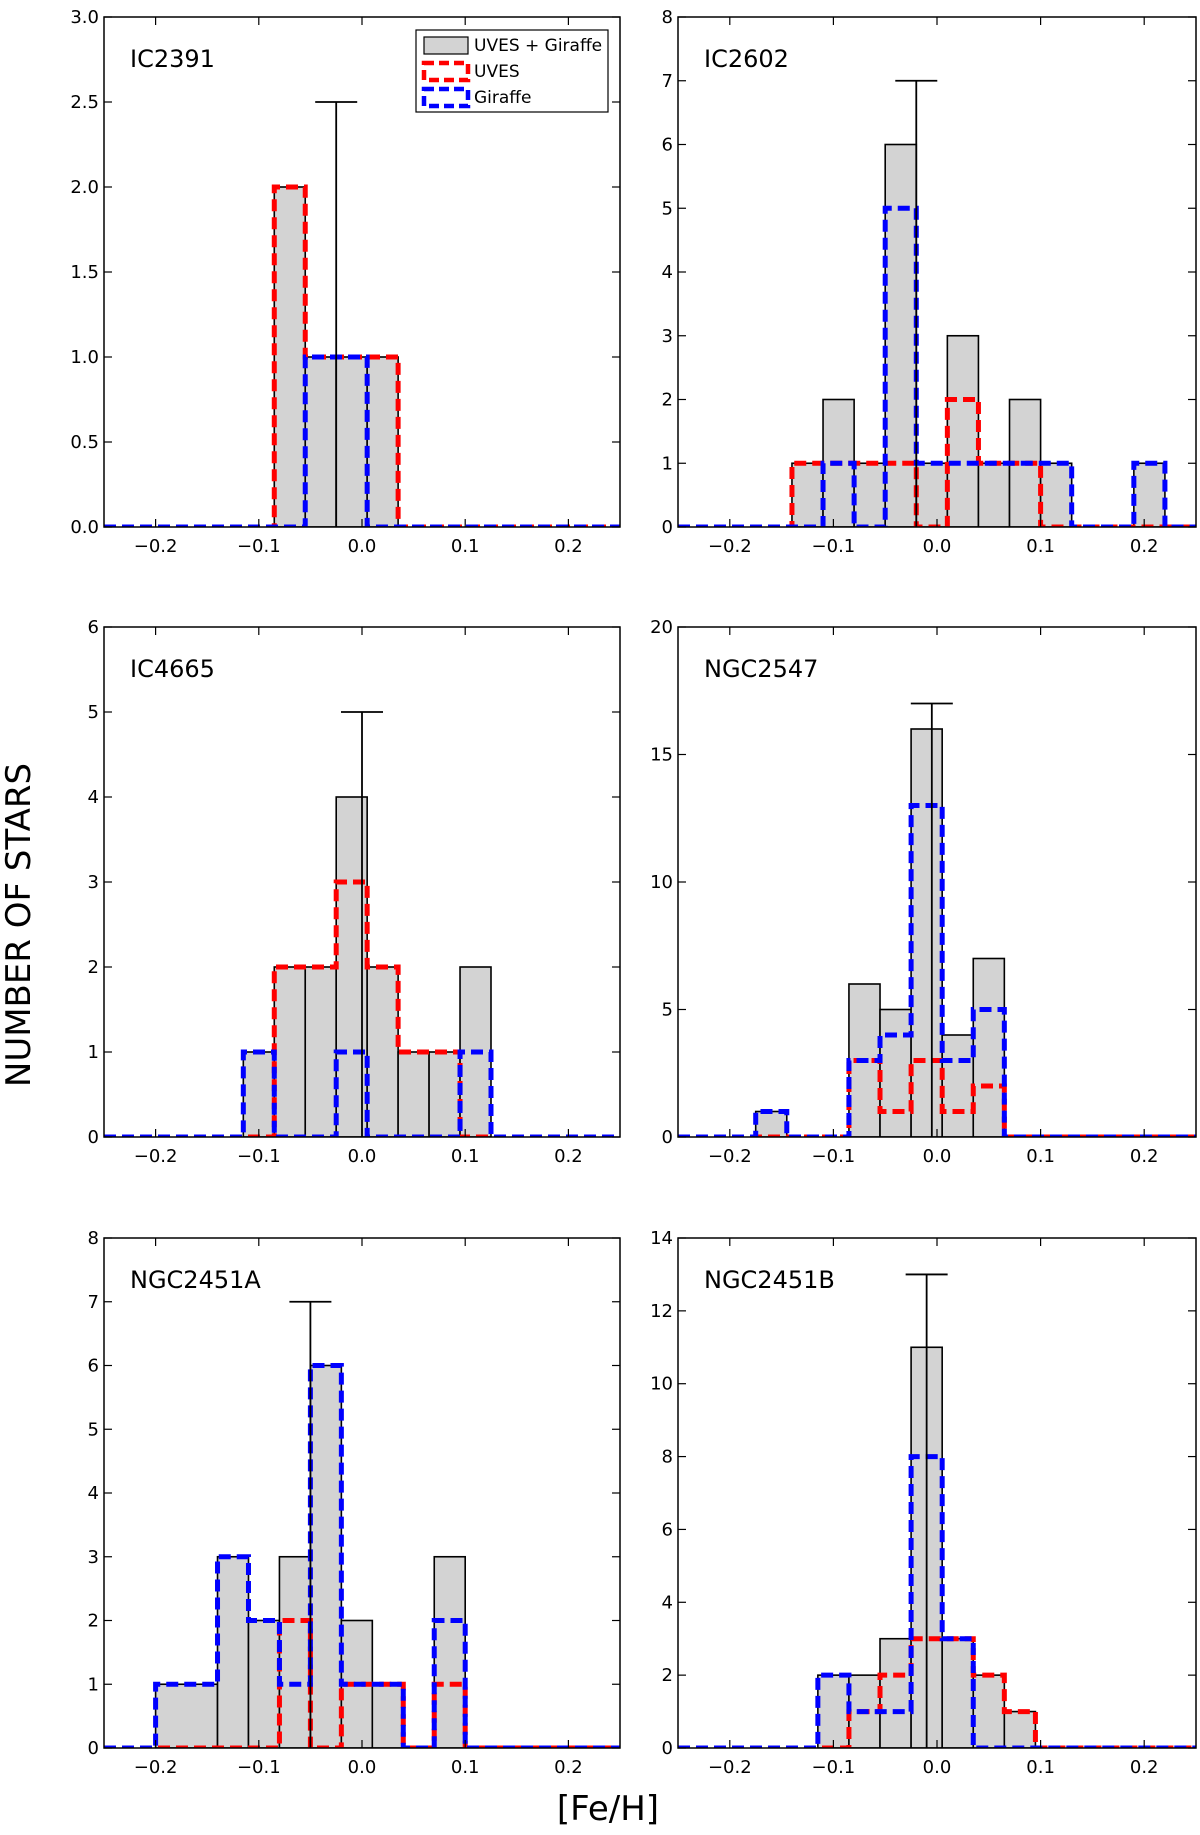  What do you see at coordinates (84, 17) in the screenshot?
I see `y-tick-label: 3.0` at bounding box center [84, 17].